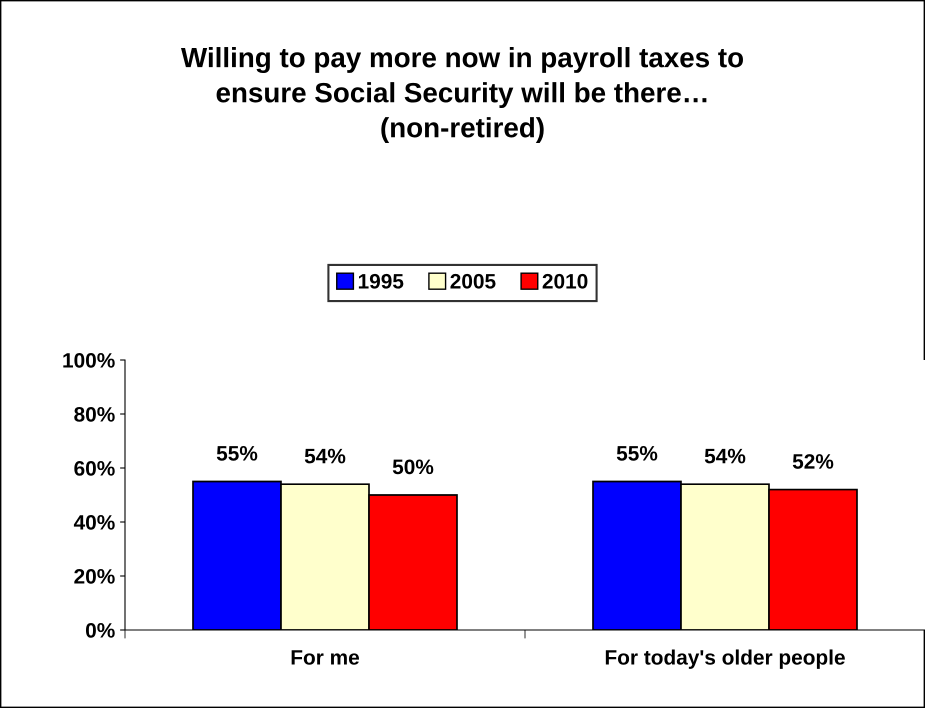  I want to click on y-tick-label: 60%, so click(94, 468).